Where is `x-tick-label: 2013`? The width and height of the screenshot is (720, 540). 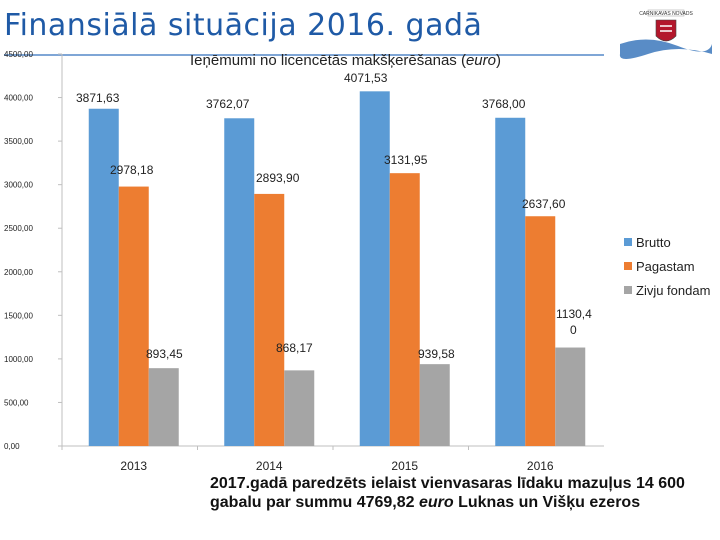 x-tick-label: 2013 is located at coordinates (133, 466).